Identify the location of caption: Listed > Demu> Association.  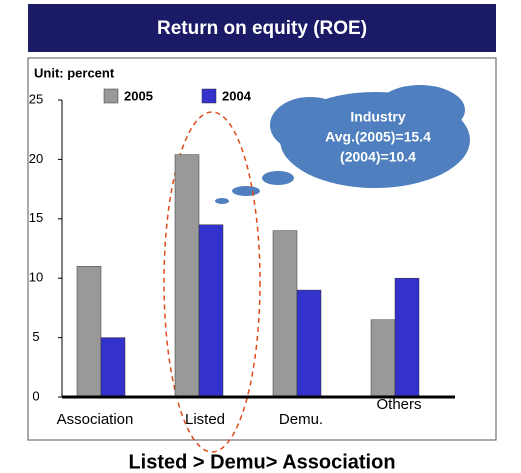
(261, 462).